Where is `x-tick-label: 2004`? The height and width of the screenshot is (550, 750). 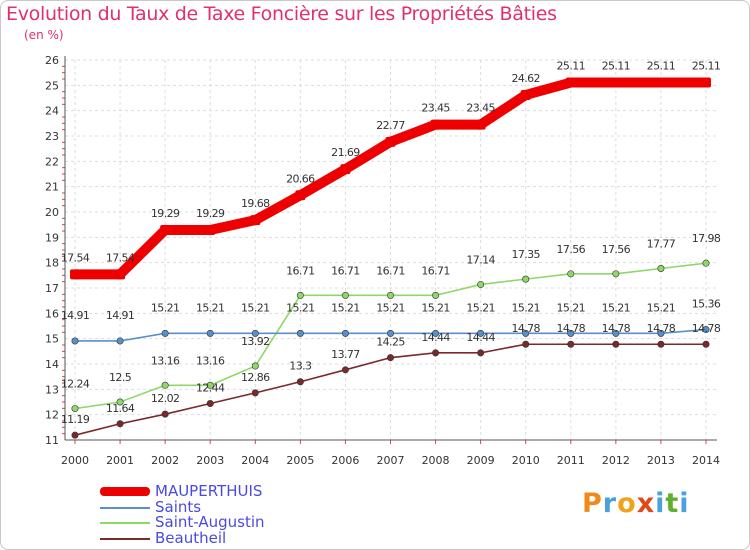 x-tick-label: 2004 is located at coordinates (255, 460).